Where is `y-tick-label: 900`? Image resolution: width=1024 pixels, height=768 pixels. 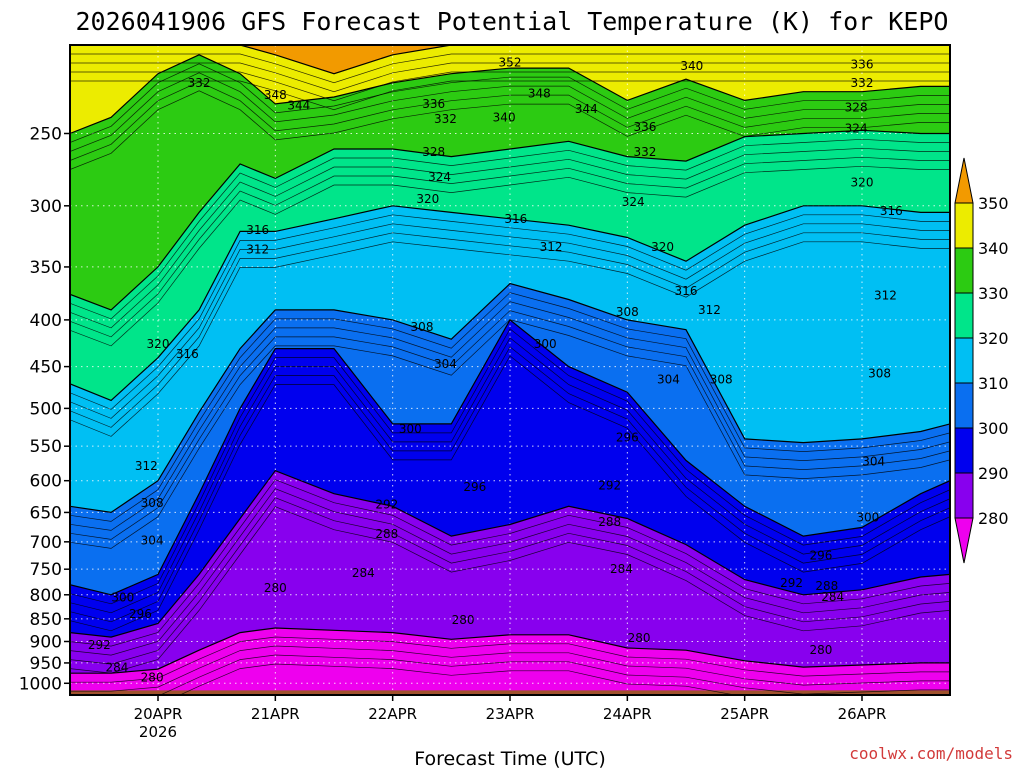 y-tick-label: 900 is located at coordinates (46, 642).